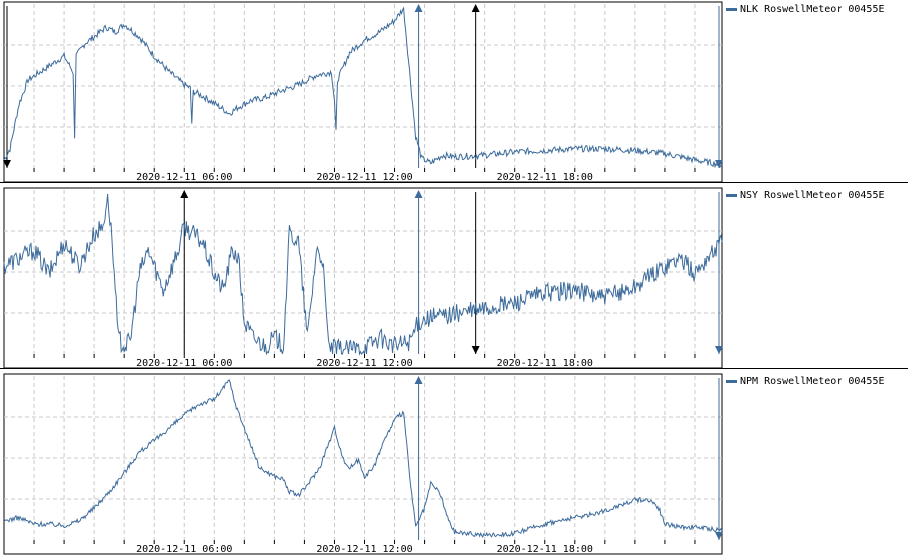 This screenshot has height=560, width=908. Describe the element at coordinates (364, 177) in the screenshot. I see `nlk-xtick-label-1: 2020-12-11 12:00` at that location.